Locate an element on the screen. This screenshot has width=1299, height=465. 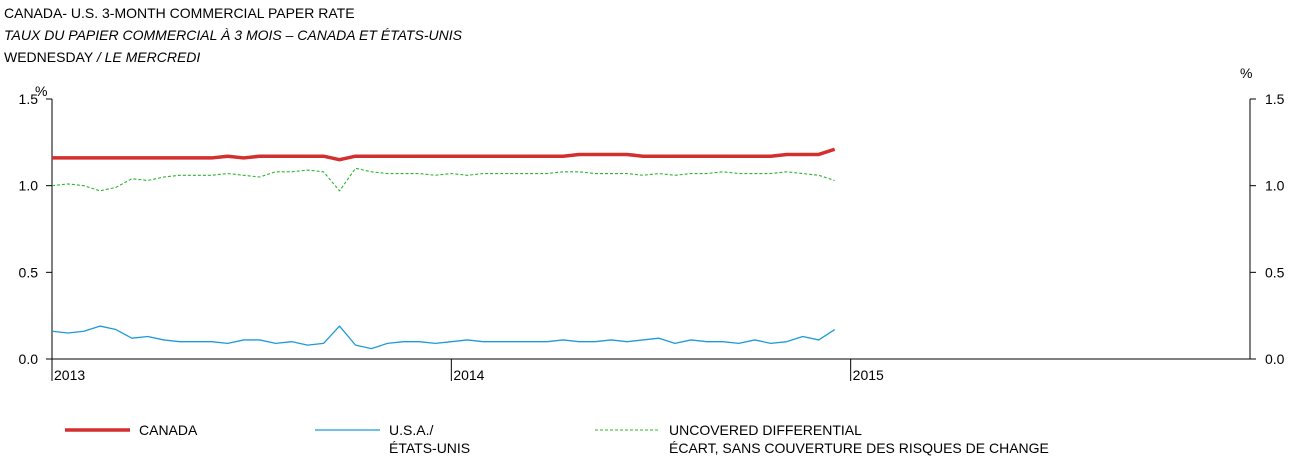
y2-axis-label: % is located at coordinates (1246, 73).